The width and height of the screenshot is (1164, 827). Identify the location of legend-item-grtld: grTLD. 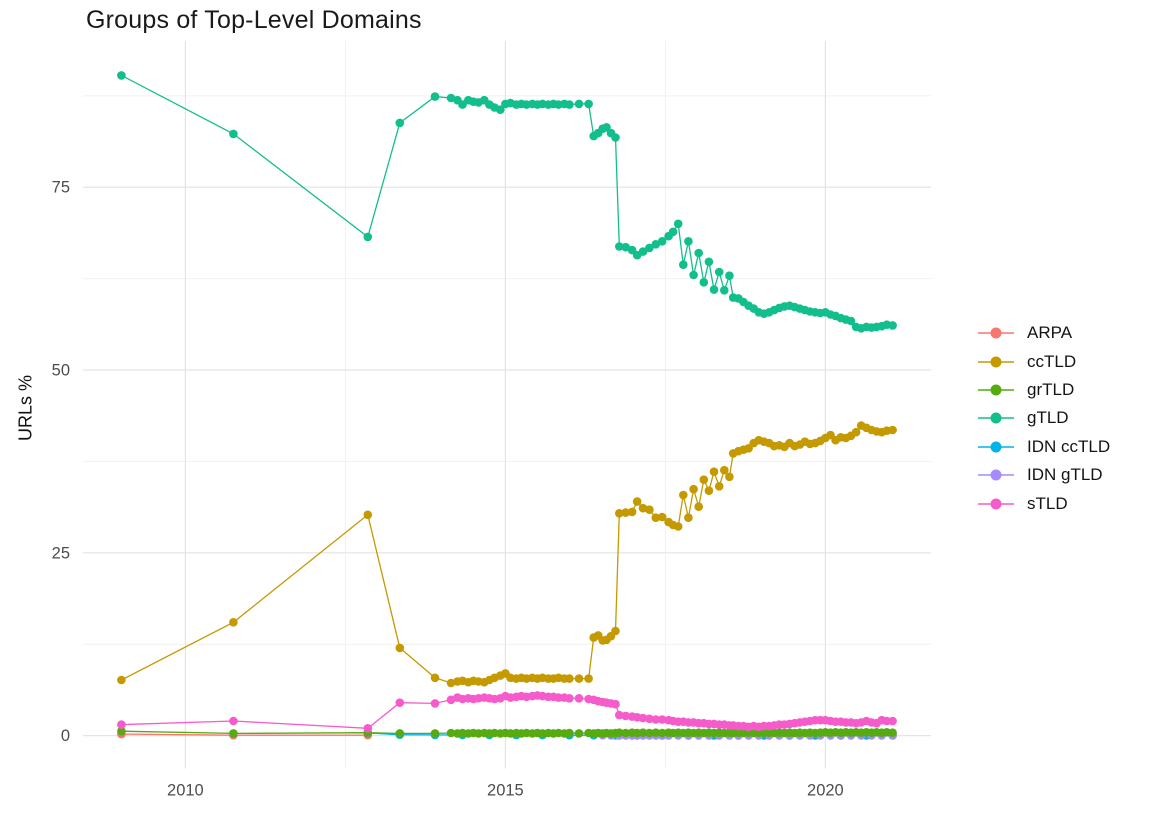
(1043, 390).